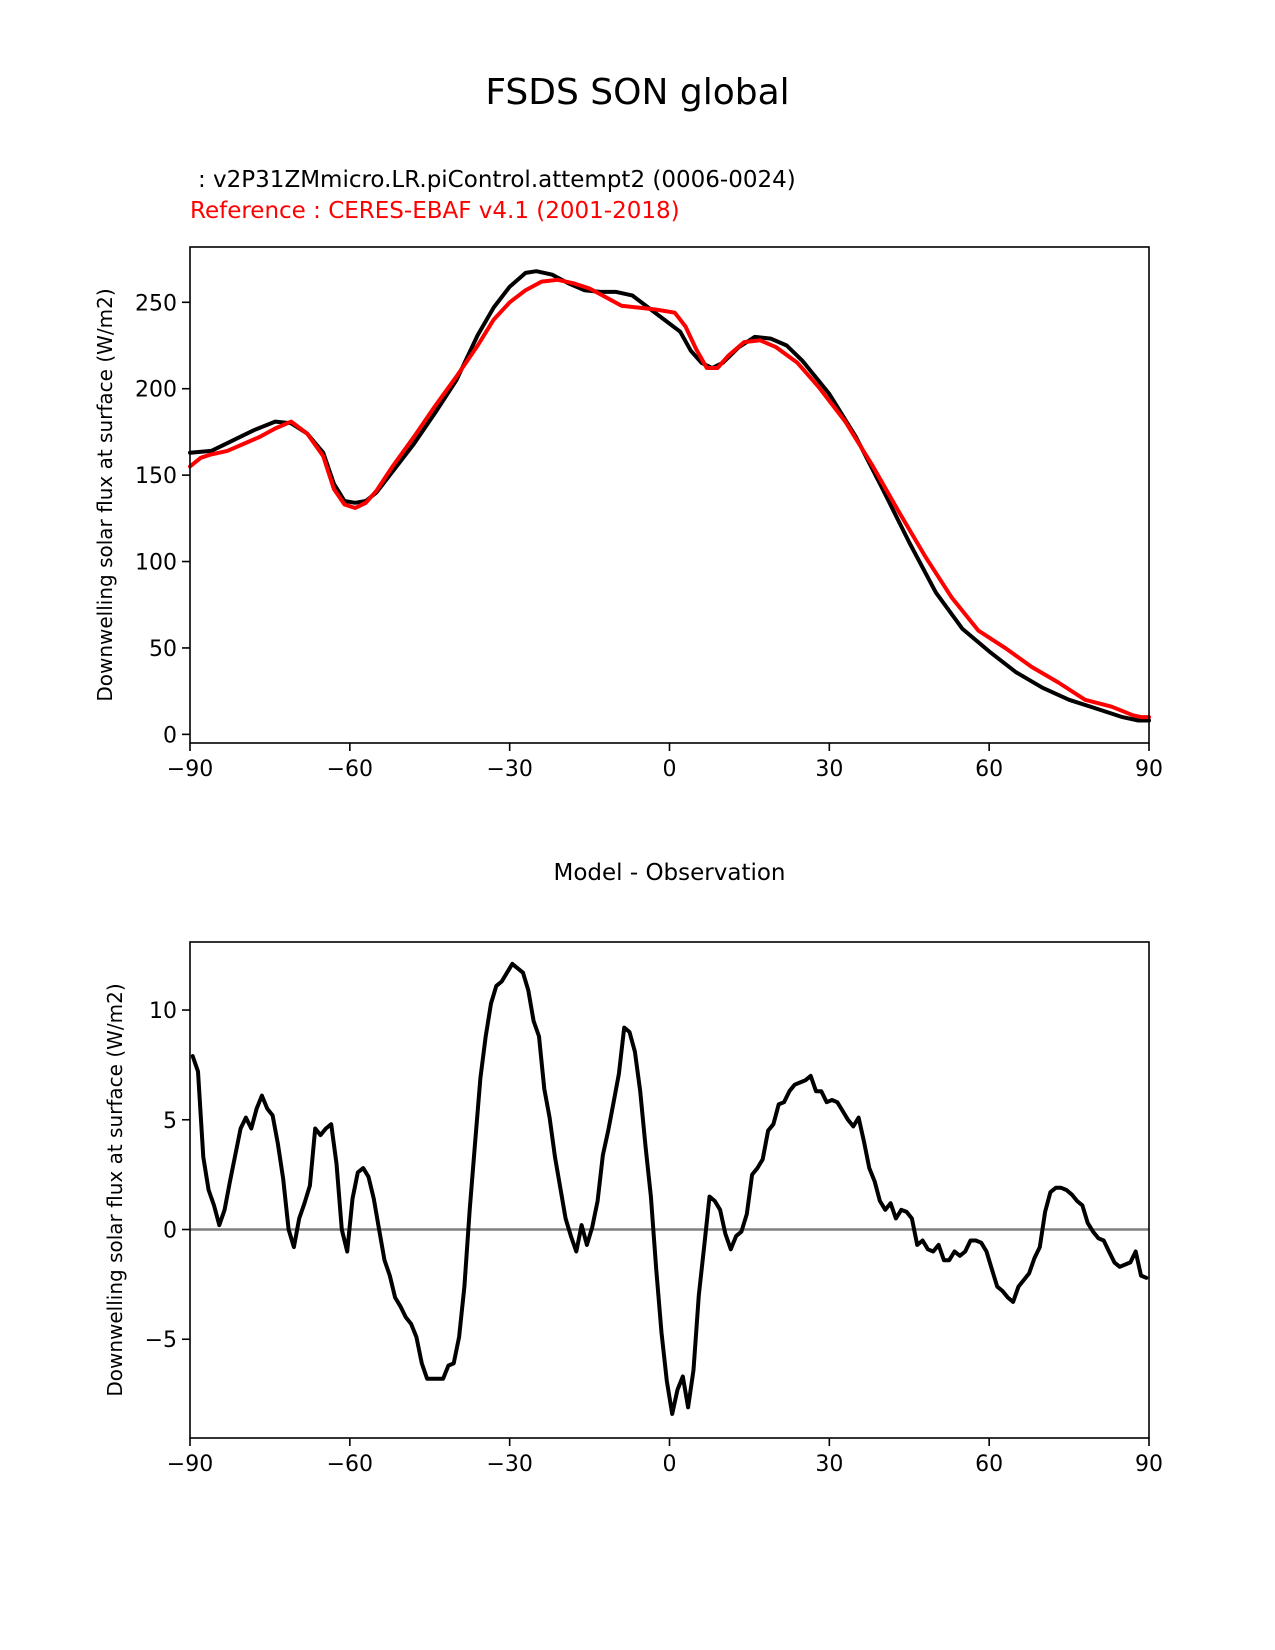  What do you see at coordinates (637, 92) in the screenshot?
I see `figure-title: FSDS SON global` at bounding box center [637, 92].